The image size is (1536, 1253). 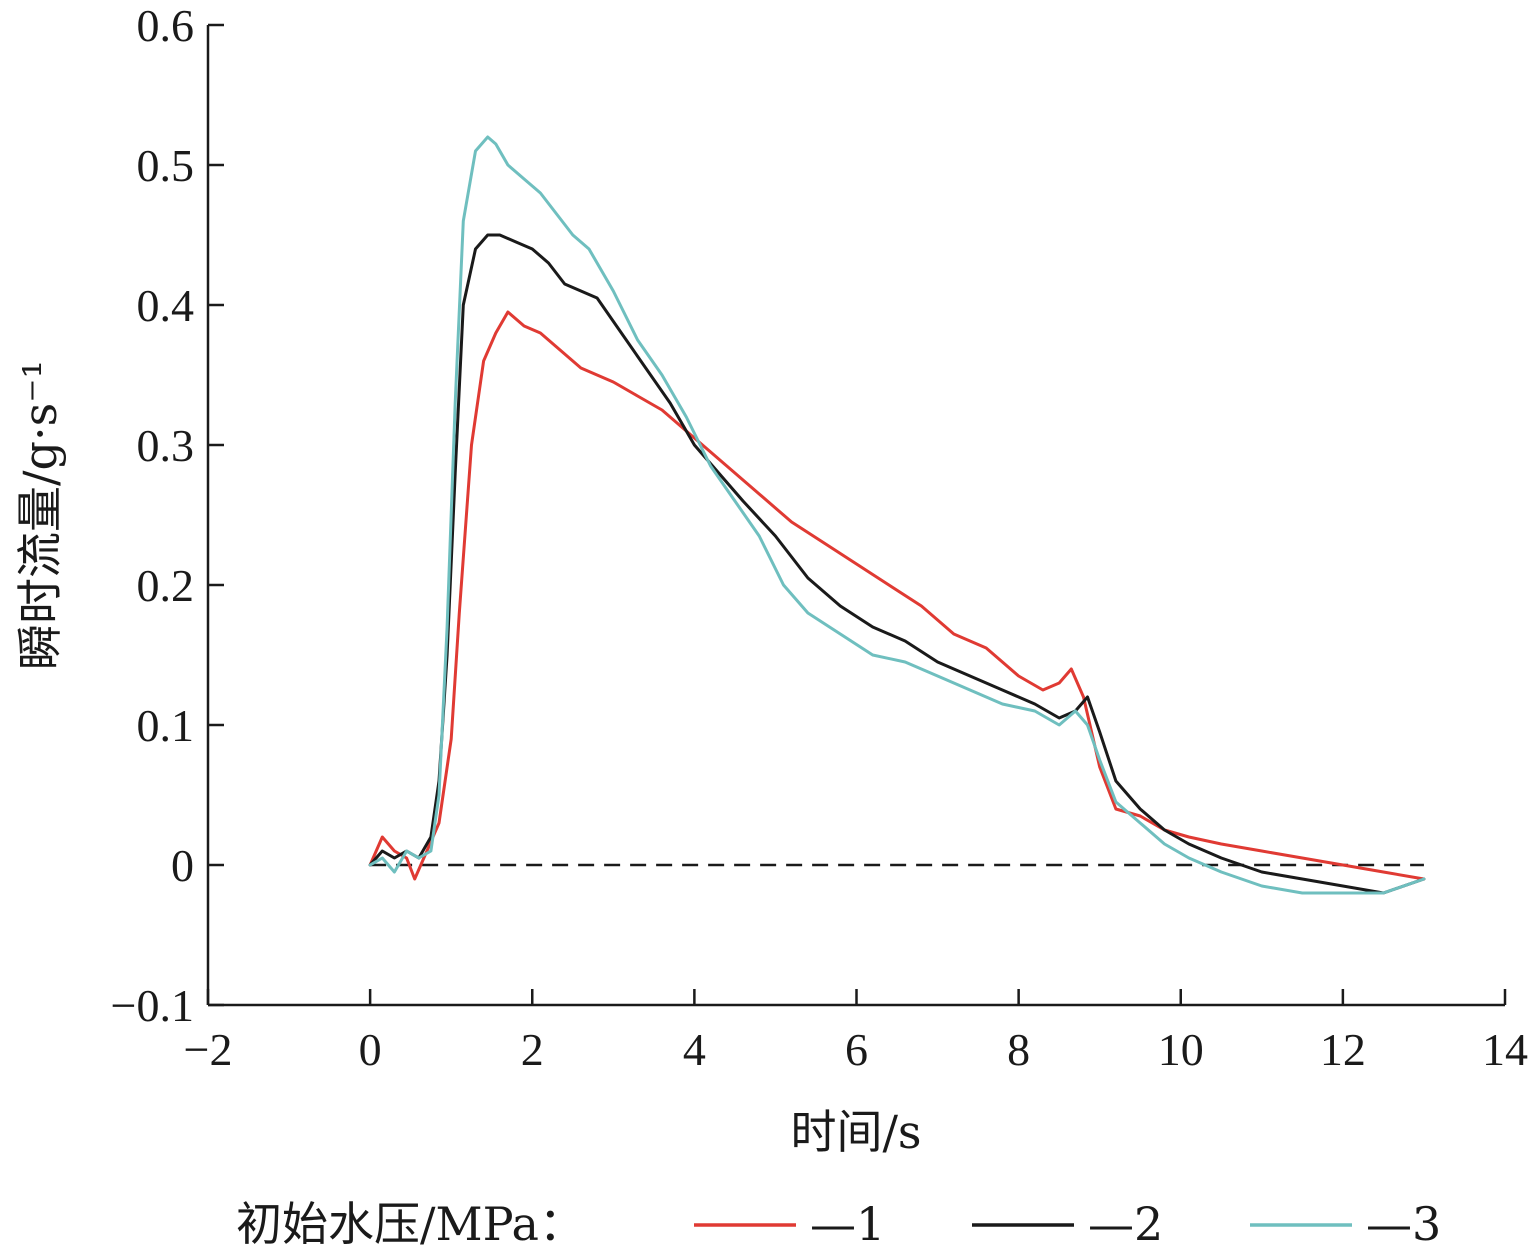 I want to click on y-tick-label: 0, so click(x=182, y=865).